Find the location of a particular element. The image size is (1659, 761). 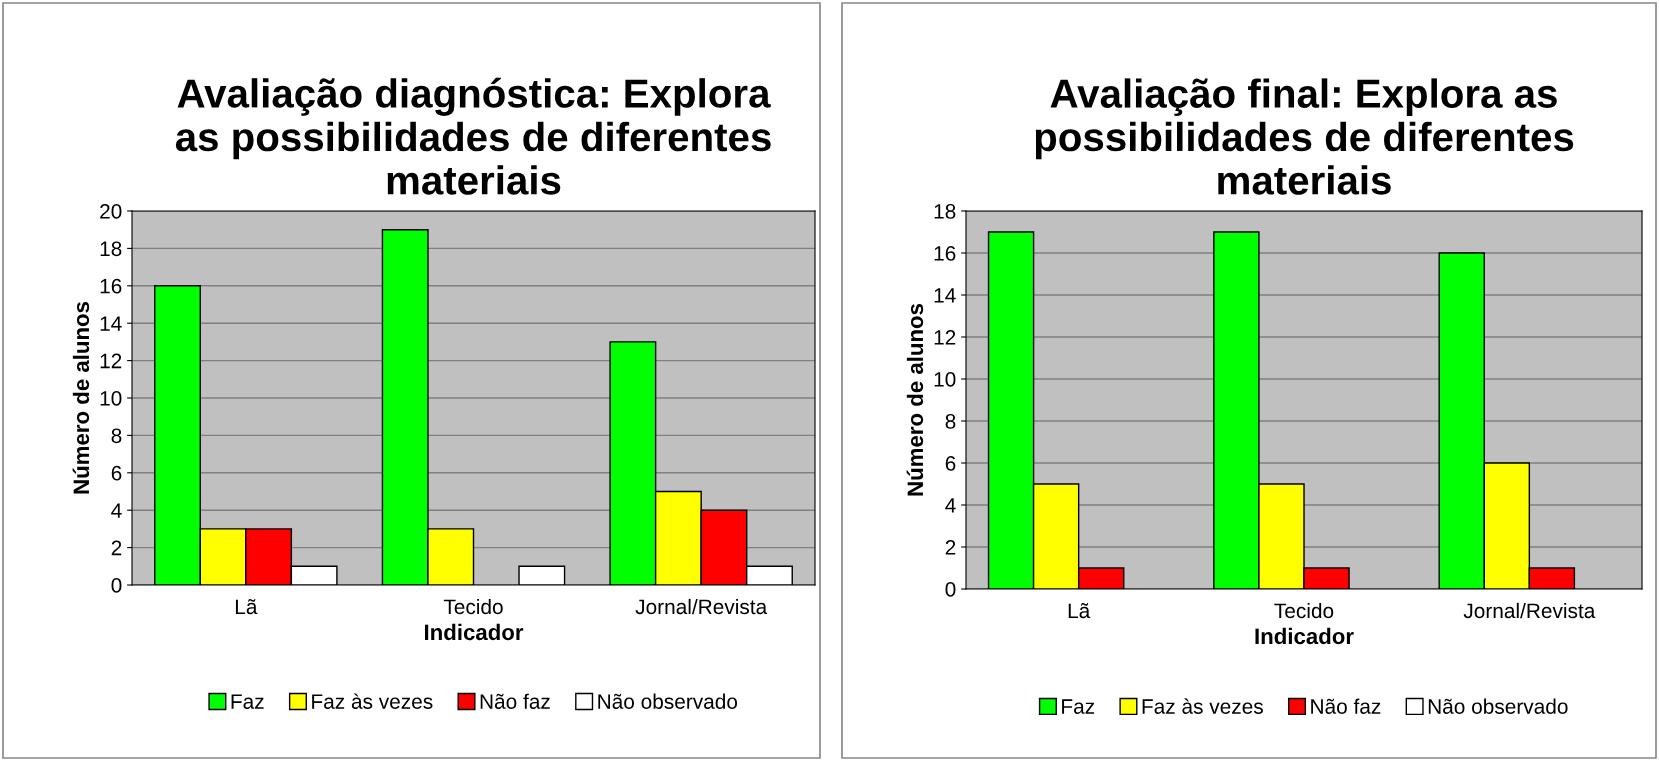

y-tick-label: 20 is located at coordinates (111, 211).